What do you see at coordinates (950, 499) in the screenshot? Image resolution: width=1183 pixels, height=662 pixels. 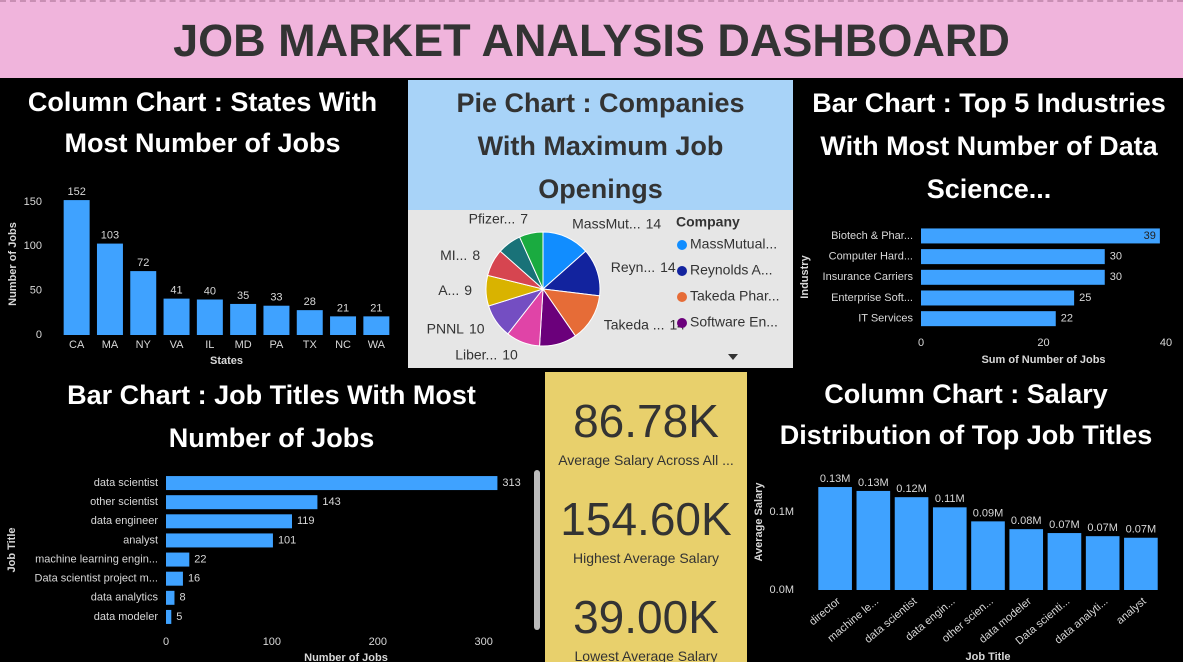 I see `data-label: 0.11M` at bounding box center [950, 499].